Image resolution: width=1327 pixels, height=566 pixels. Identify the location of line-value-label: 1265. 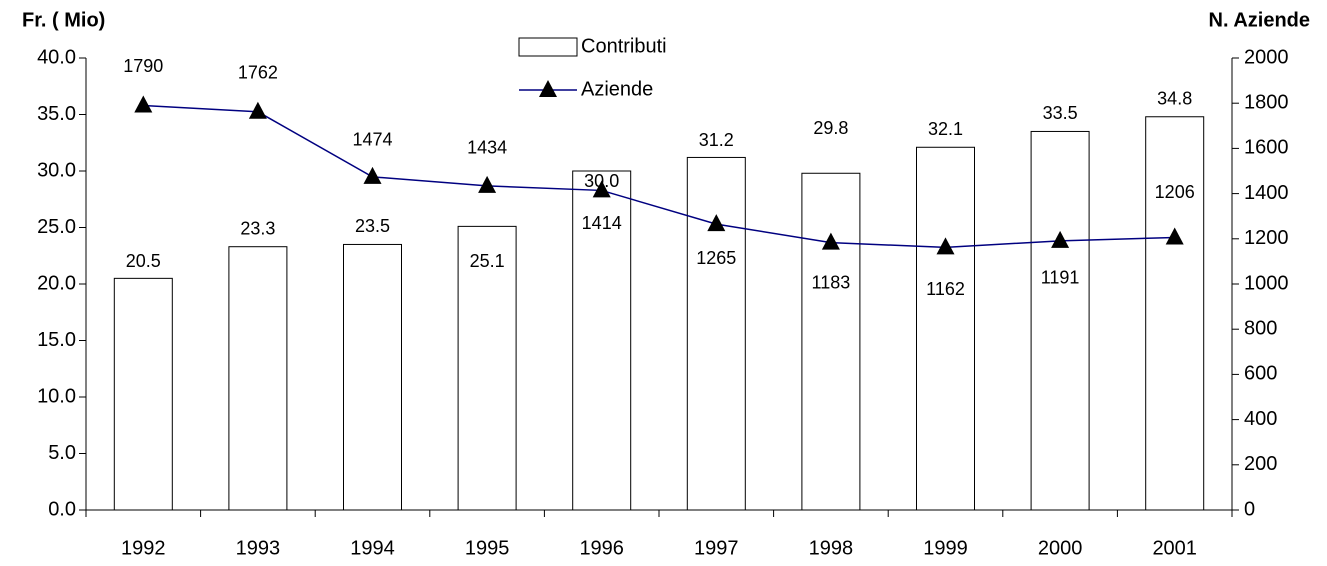
(716, 258).